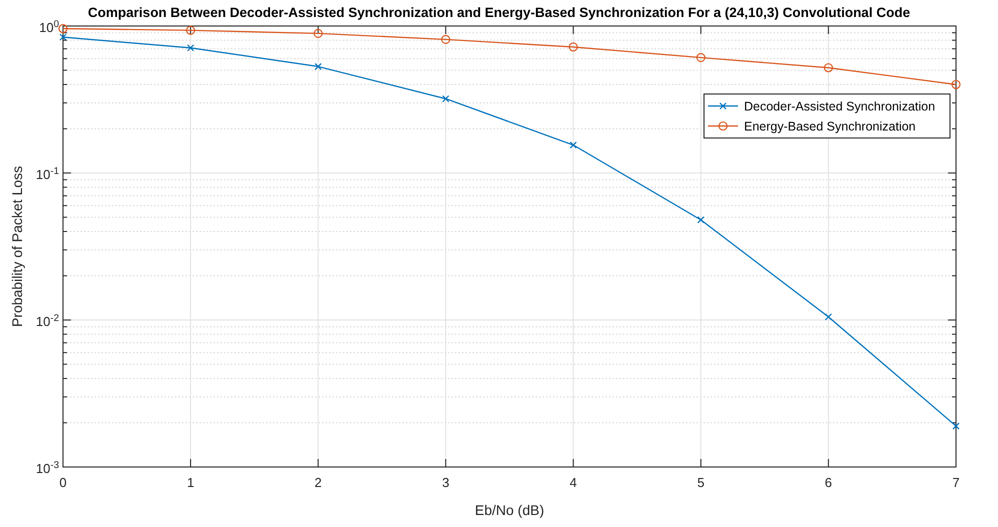  Describe the element at coordinates (47, 174) in the screenshot. I see `y-tick-label: 10$^{-1}$` at that location.